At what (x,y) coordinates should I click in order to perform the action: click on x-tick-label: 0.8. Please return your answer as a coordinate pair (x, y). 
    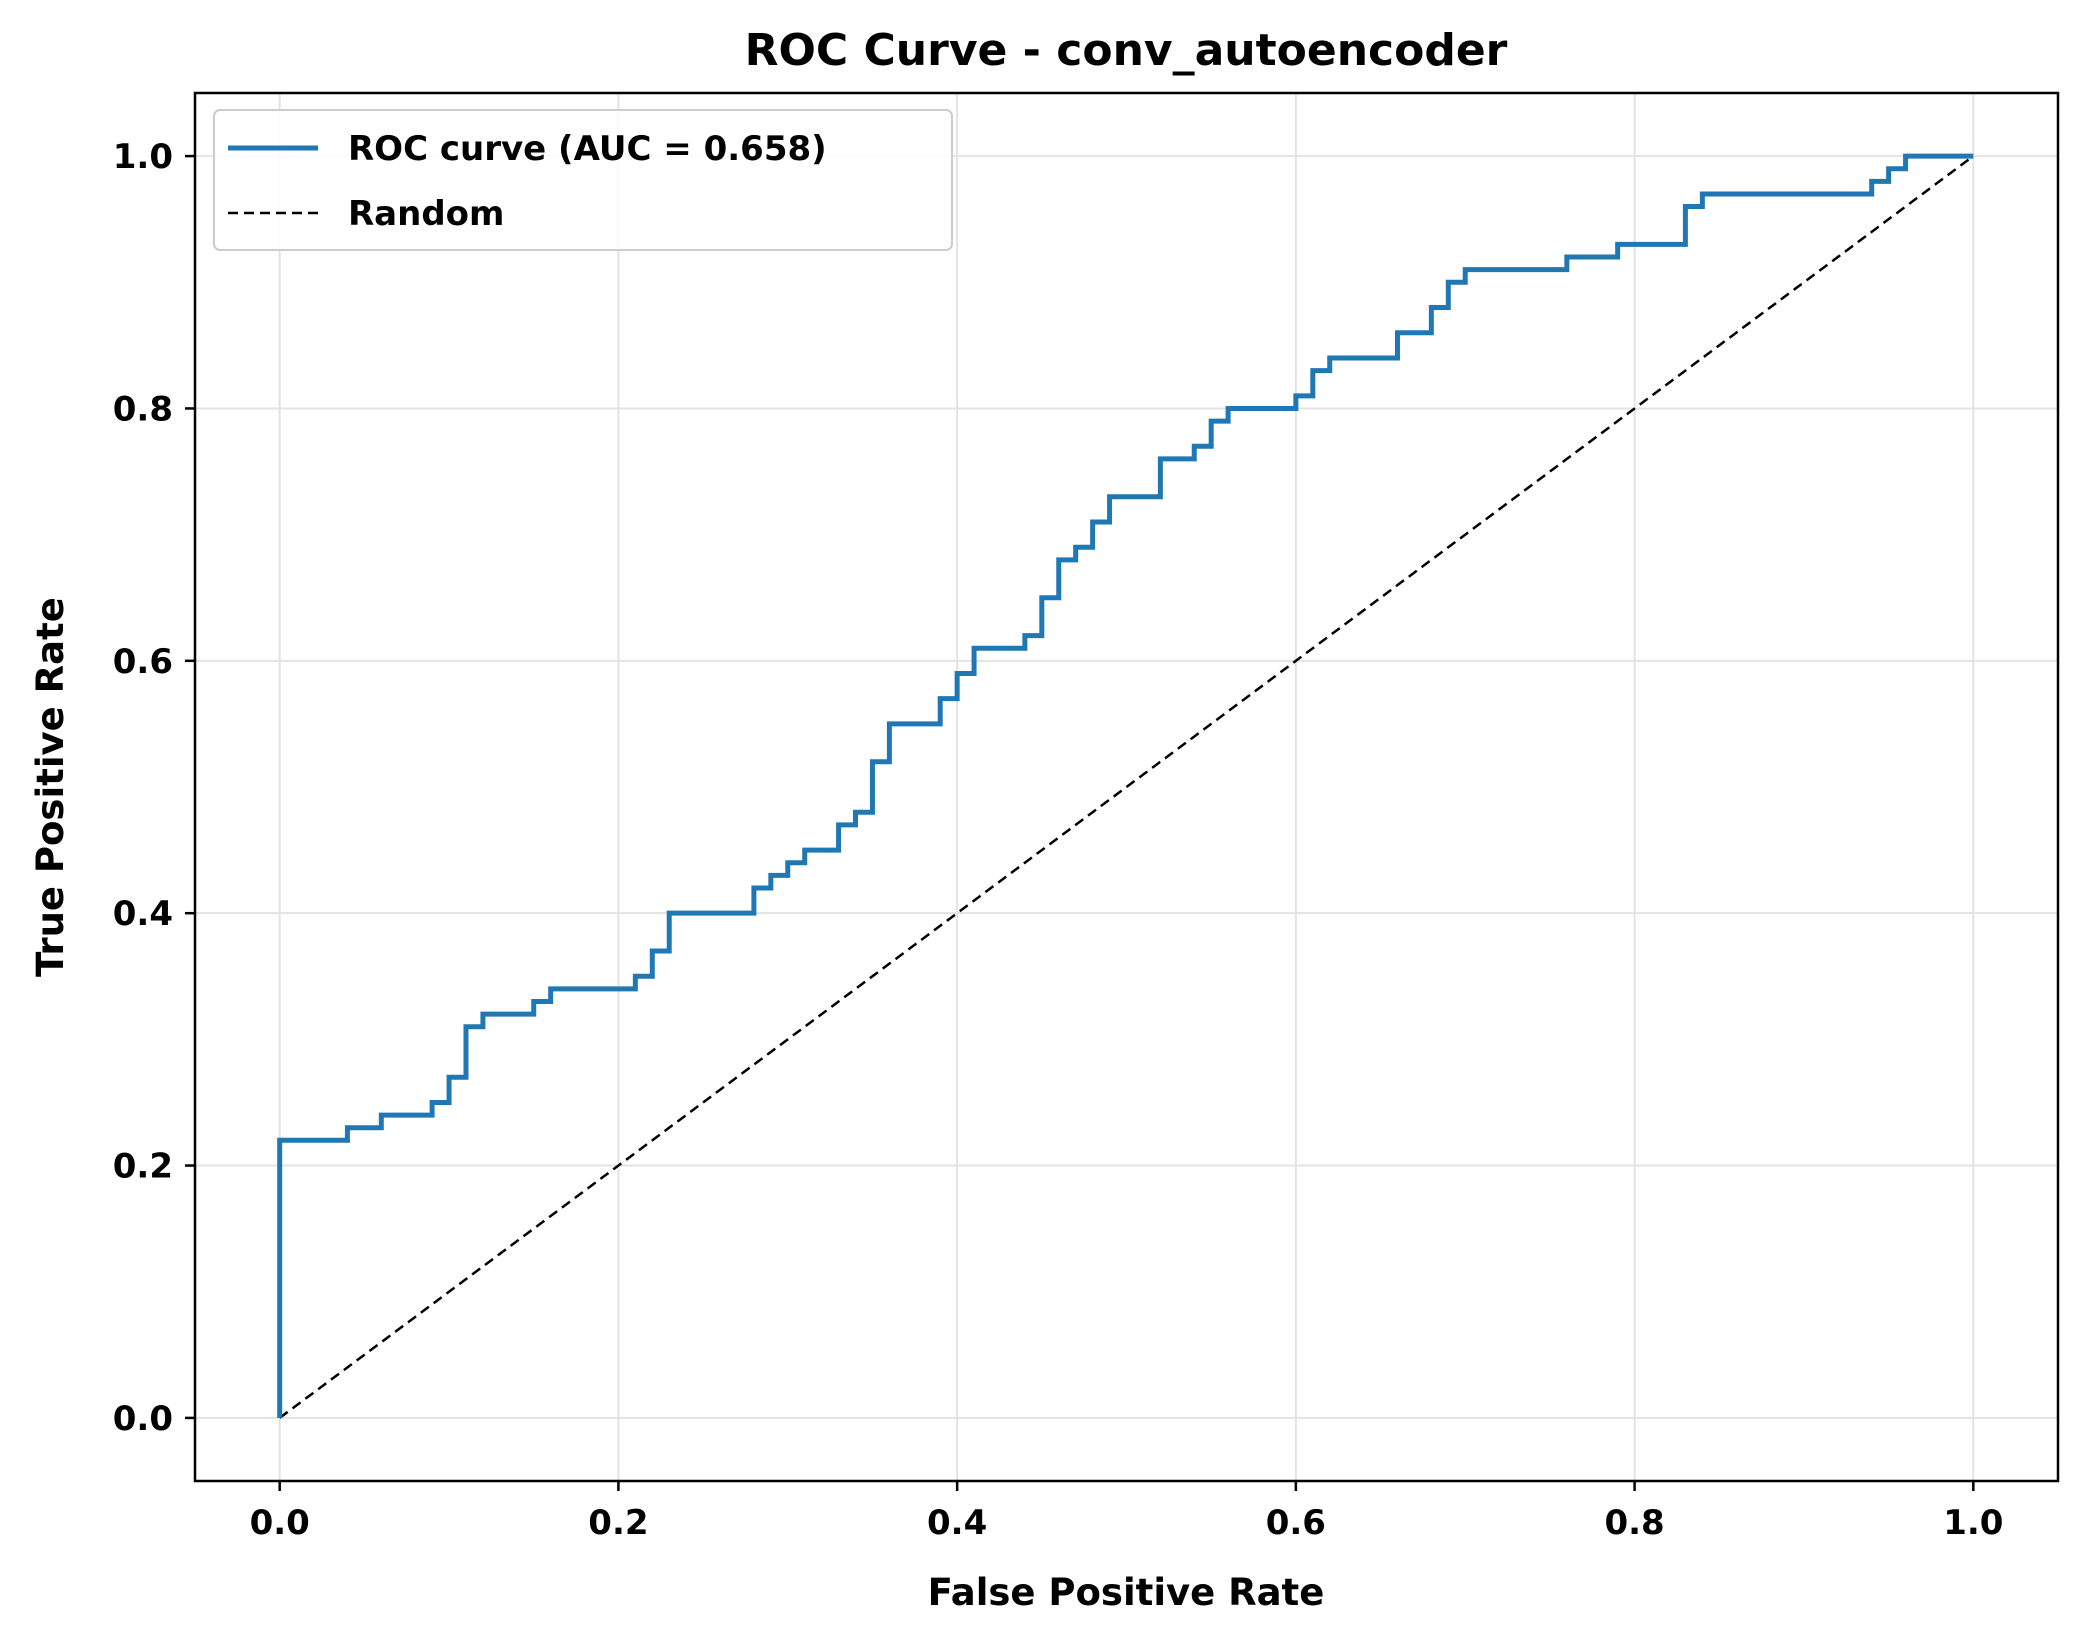
    Looking at the image, I should click on (1634, 1523).